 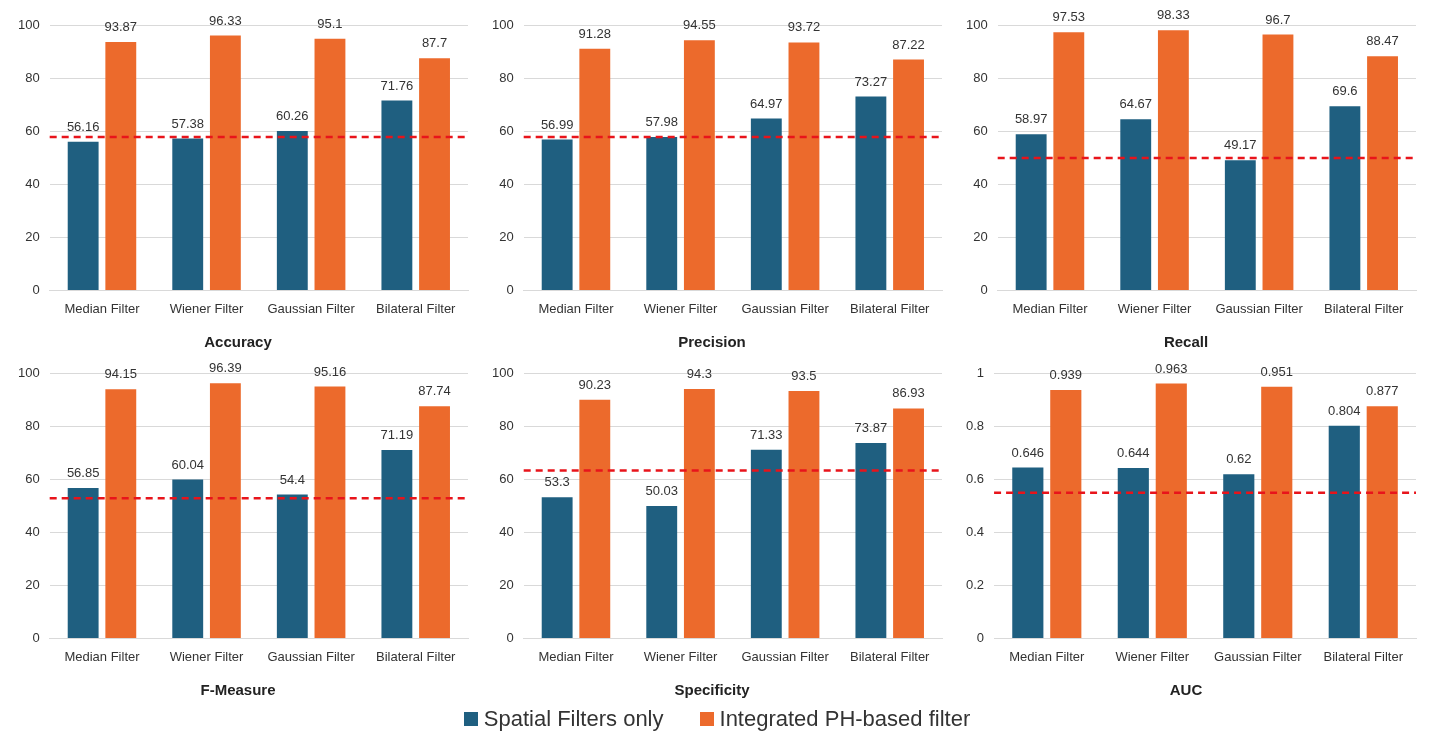 I want to click on data-label: 95.1, so click(x=330, y=23).